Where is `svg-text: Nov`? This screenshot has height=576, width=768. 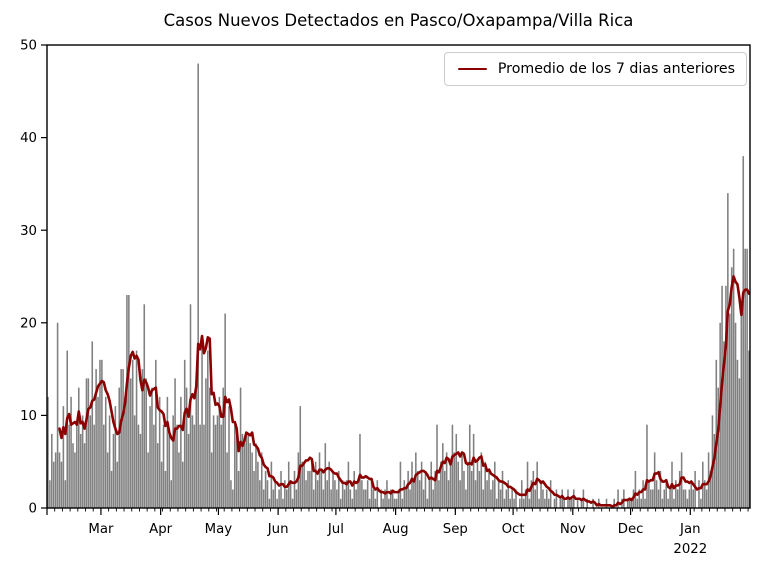 svg-text: Nov is located at coordinates (573, 529).